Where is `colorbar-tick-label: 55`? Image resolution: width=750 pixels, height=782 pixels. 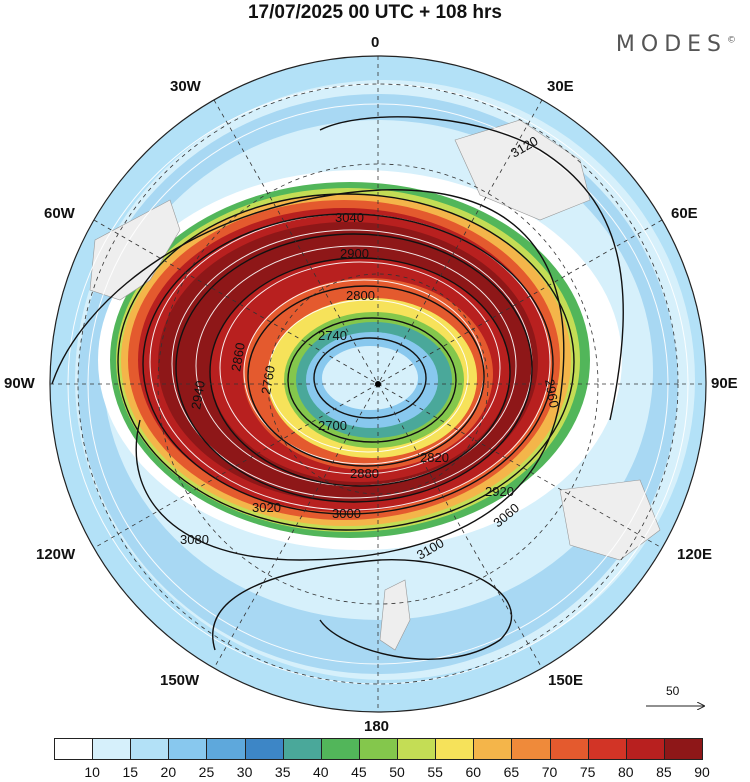
colorbar-tick-label: 55 is located at coordinates (435, 772).